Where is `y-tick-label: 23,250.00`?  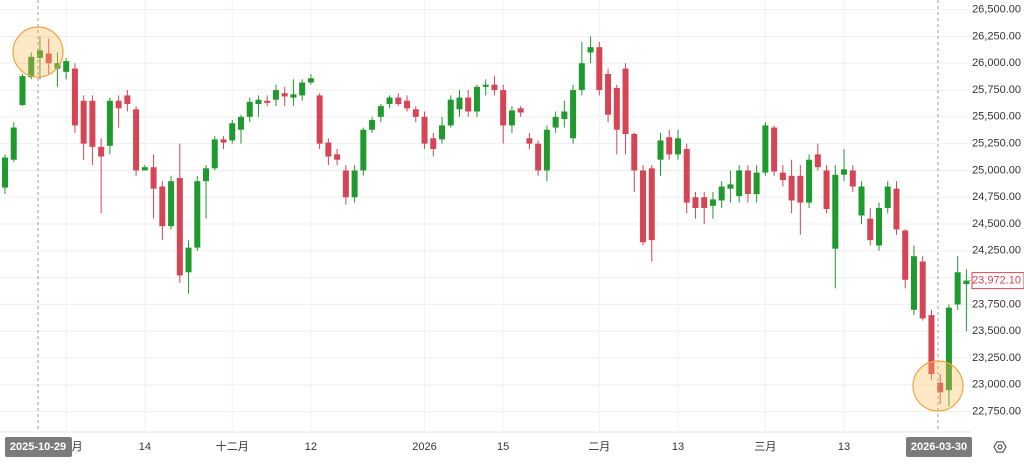
y-tick-label: 23,250.00 is located at coordinates (996, 358).